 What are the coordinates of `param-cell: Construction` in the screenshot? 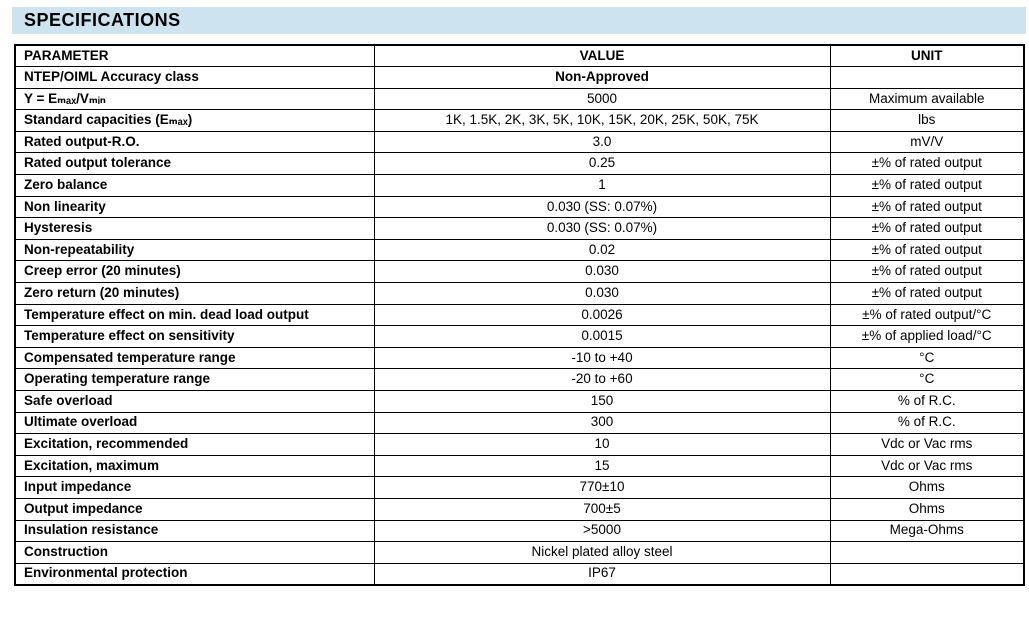 It's located at (194, 552).